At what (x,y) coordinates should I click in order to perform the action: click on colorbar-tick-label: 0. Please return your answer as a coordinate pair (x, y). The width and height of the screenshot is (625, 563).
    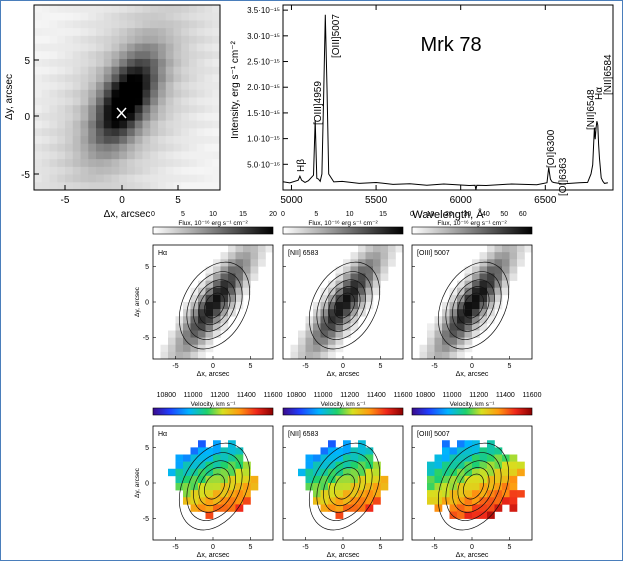
    Looking at the image, I should click on (153, 214).